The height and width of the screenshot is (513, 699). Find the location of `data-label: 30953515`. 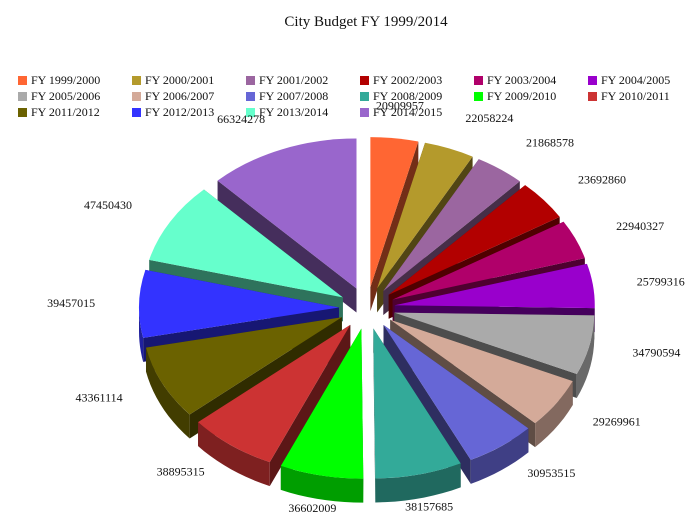

data-label: 30953515 is located at coordinates (551, 473).